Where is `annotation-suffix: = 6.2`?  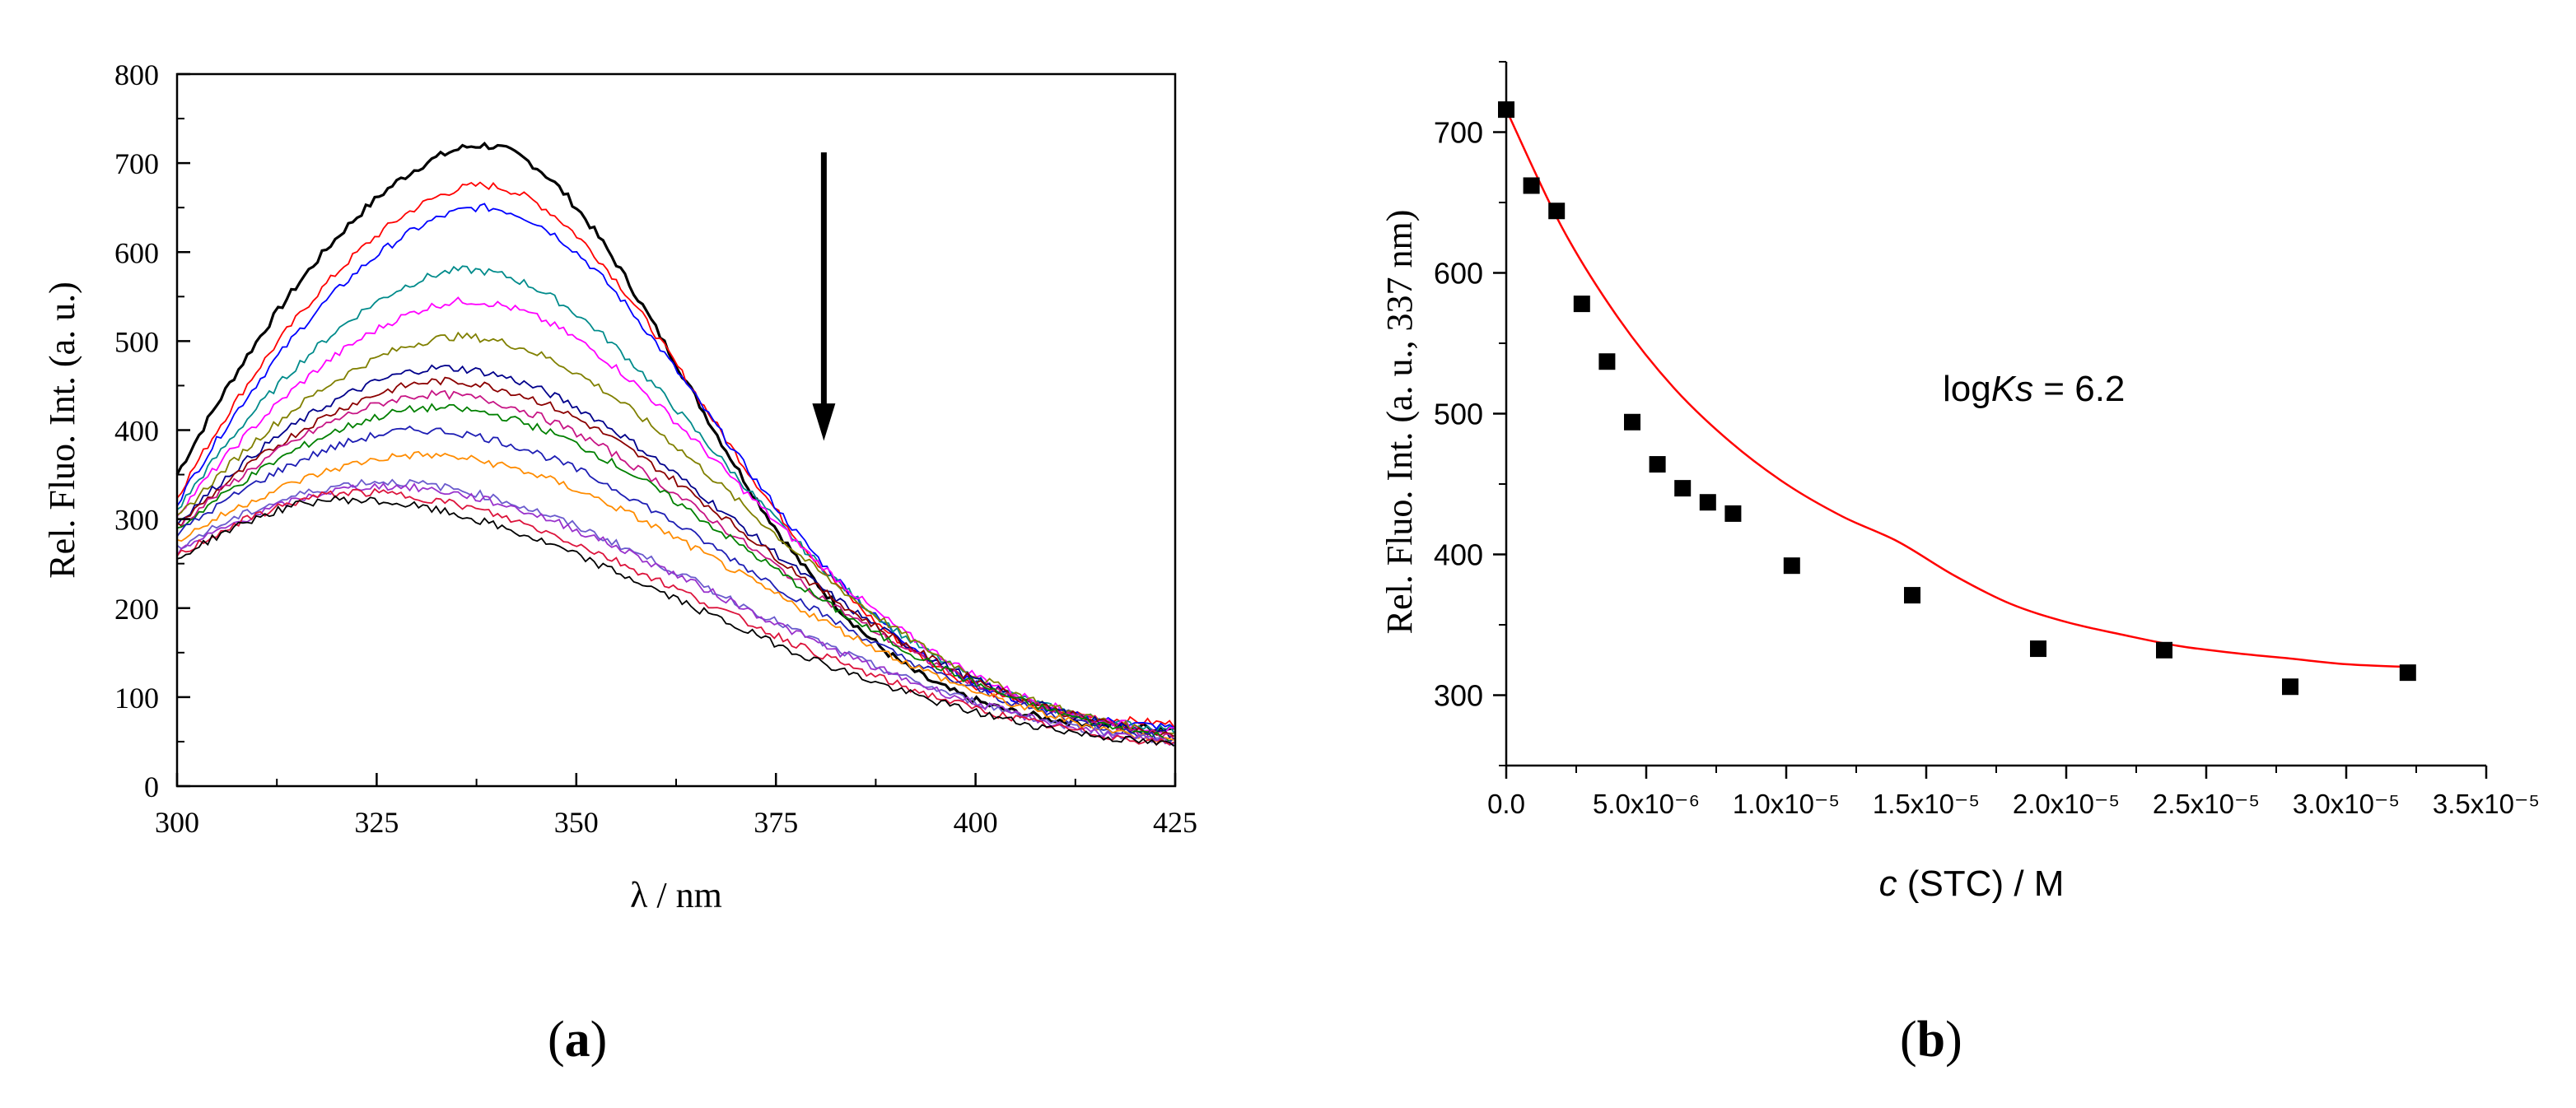 annotation-suffix: = 6.2 is located at coordinates (2079, 389).